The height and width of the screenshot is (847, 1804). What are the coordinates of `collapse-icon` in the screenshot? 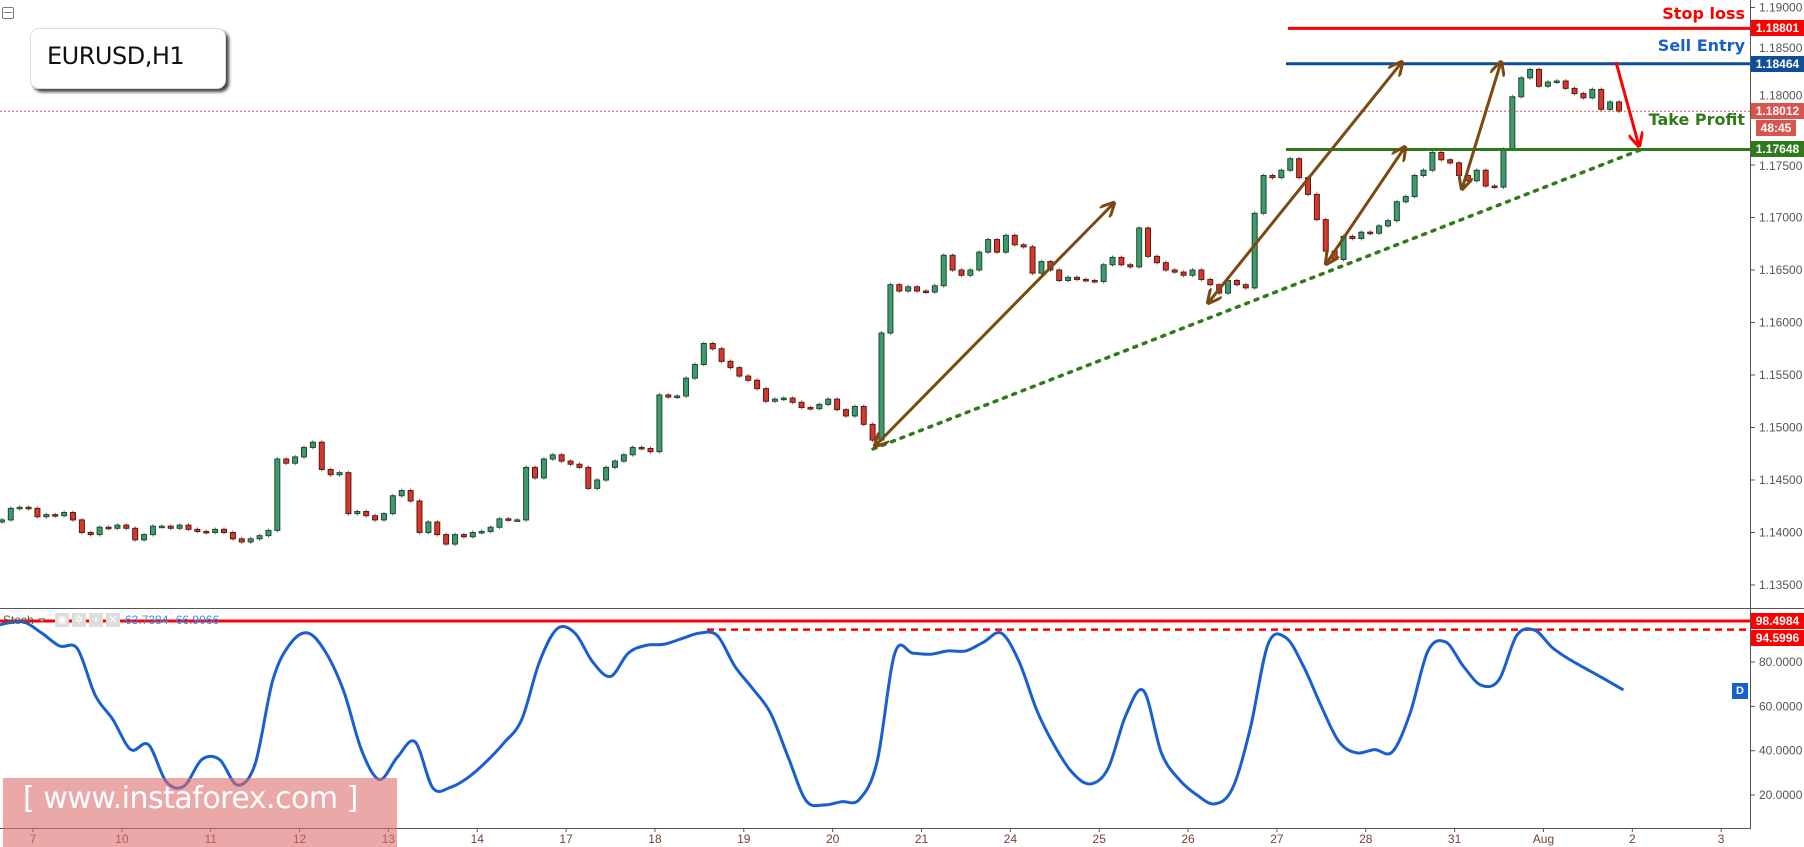 It's located at (8, 13).